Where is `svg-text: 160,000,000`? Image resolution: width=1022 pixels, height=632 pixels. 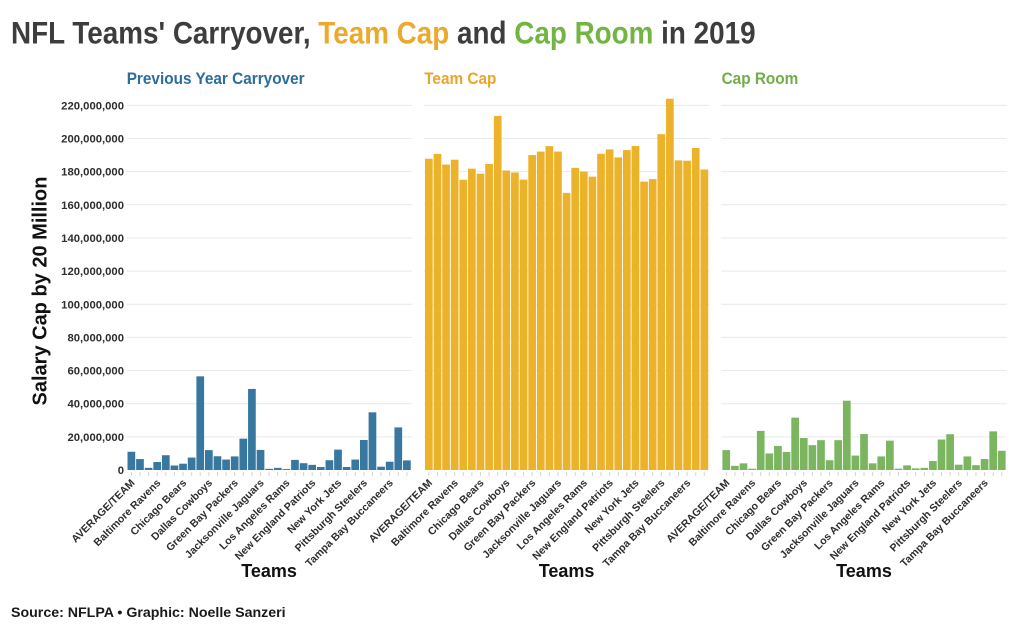
svg-text: 160,000,000 is located at coordinates (92, 206).